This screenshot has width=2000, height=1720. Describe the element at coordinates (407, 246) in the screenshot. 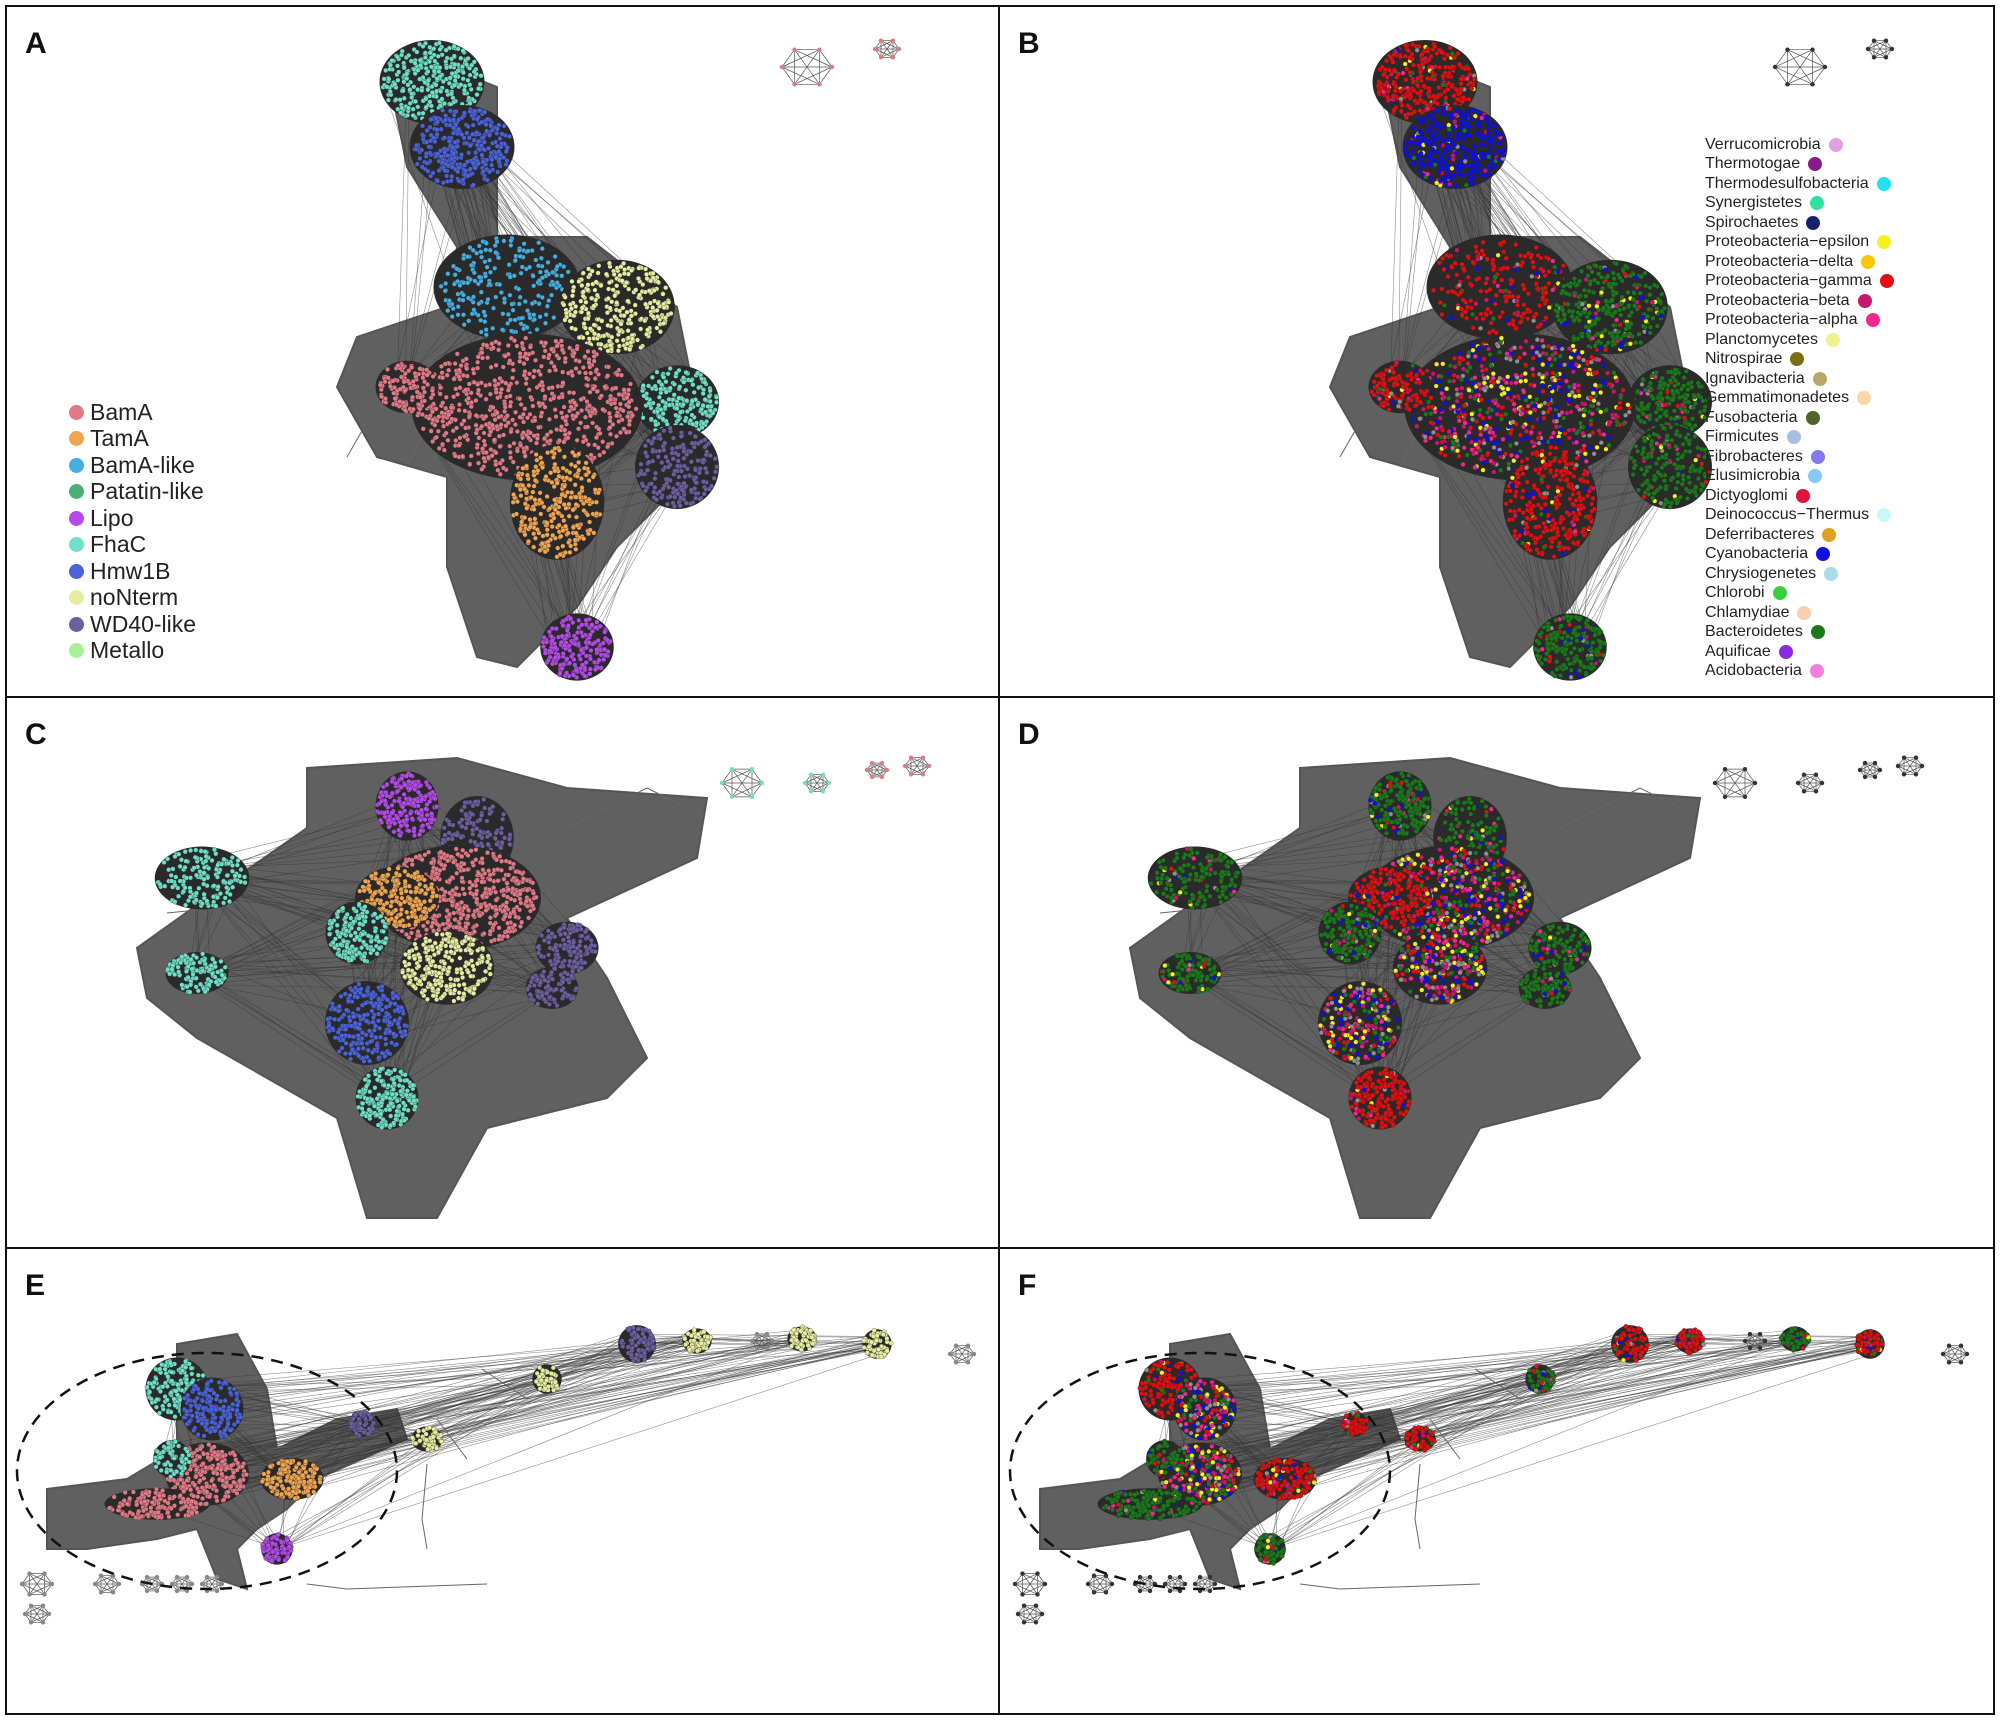

I see `network-edge` at that location.